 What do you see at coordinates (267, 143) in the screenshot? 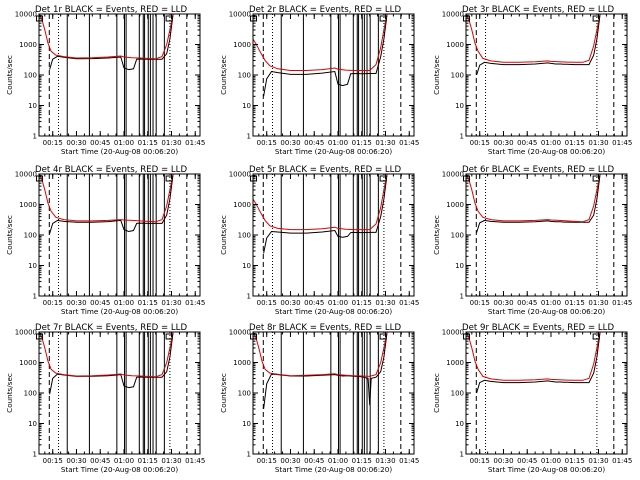
I see `chart-2-xtick-label: 00:15` at bounding box center [267, 143].